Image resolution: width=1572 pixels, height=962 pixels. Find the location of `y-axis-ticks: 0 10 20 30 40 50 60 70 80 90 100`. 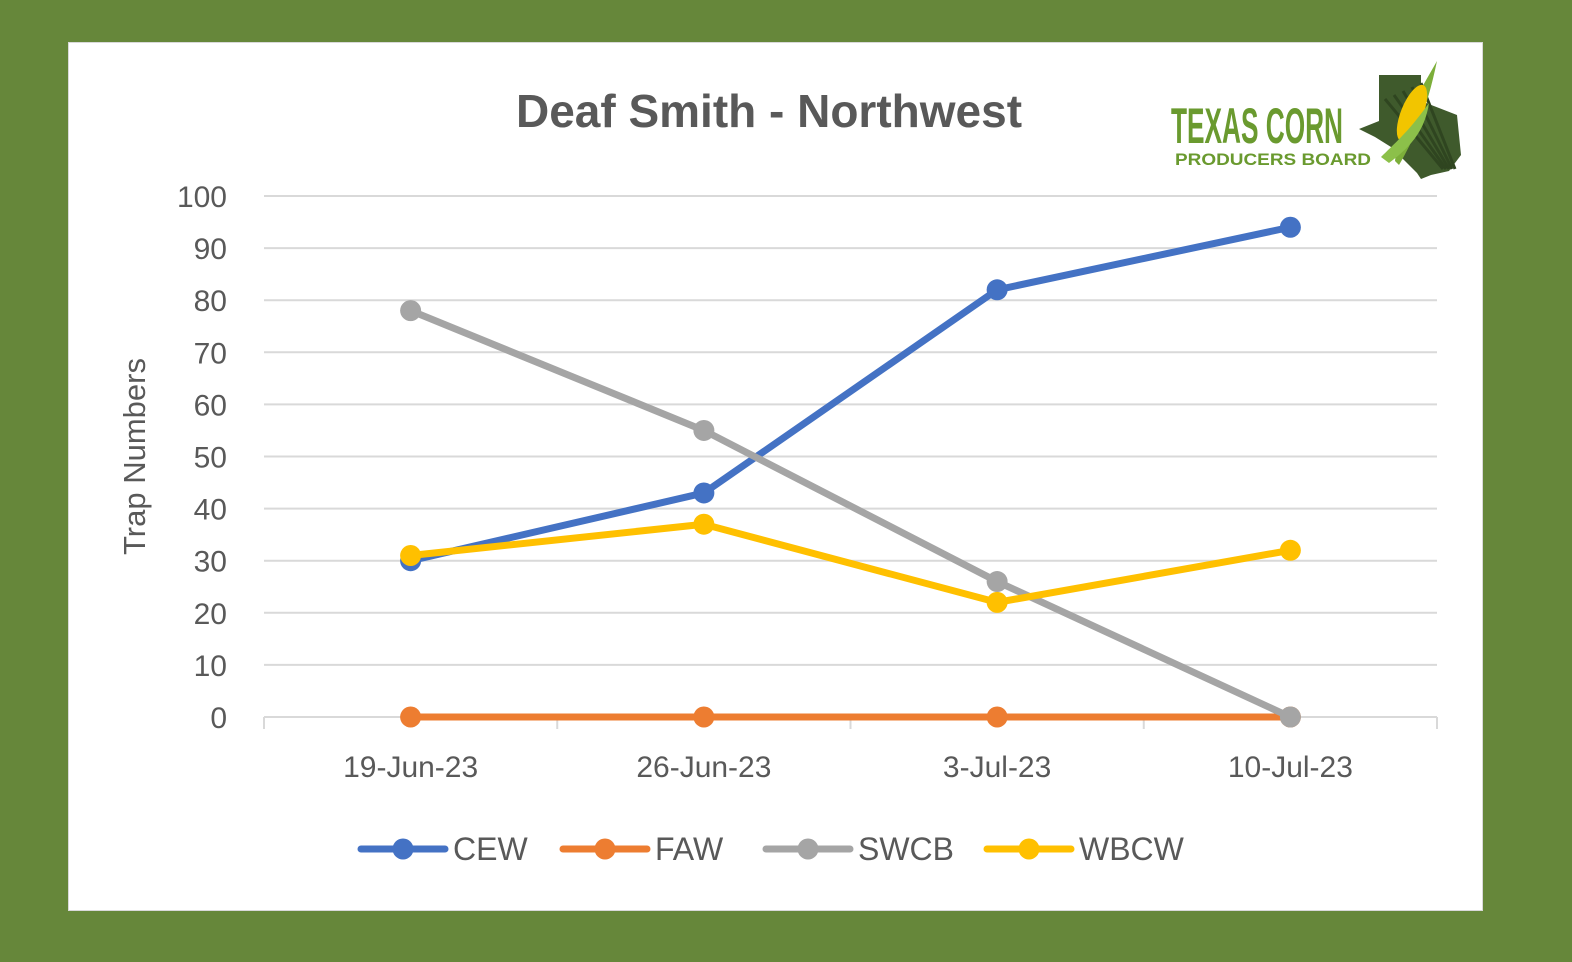

y-axis-ticks: 0 10 20 30 40 50 60 70 80 90 100 is located at coordinates (202, 458).